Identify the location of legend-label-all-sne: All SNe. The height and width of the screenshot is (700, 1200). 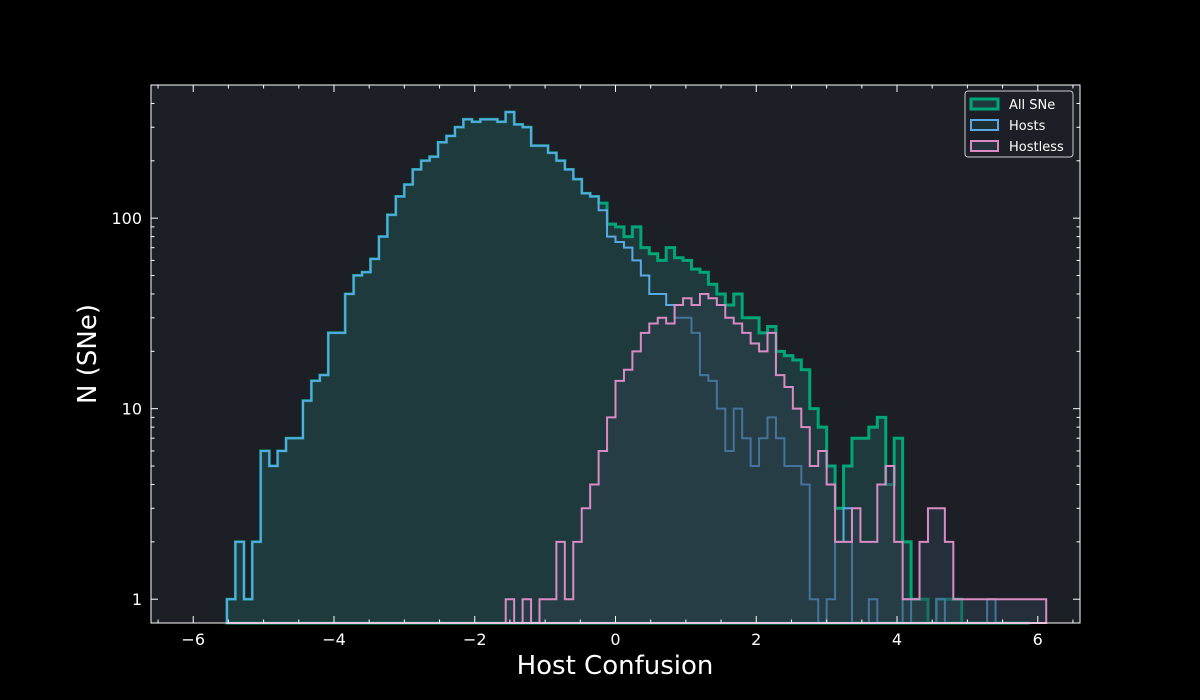
(1032, 105).